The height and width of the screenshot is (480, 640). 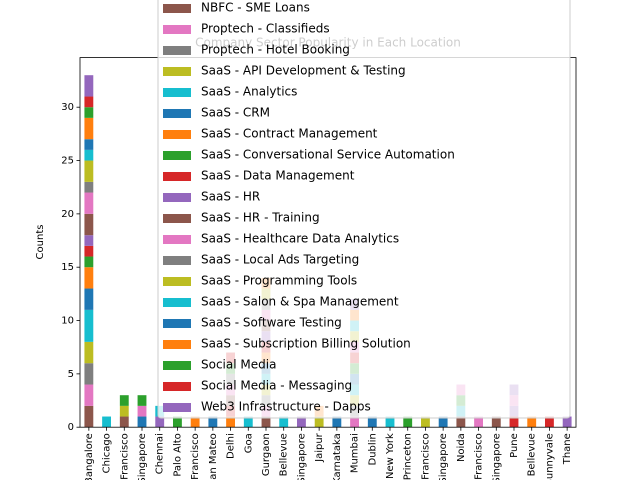 What do you see at coordinates (67, 321) in the screenshot?
I see `y-tick-label: 10` at bounding box center [67, 321].